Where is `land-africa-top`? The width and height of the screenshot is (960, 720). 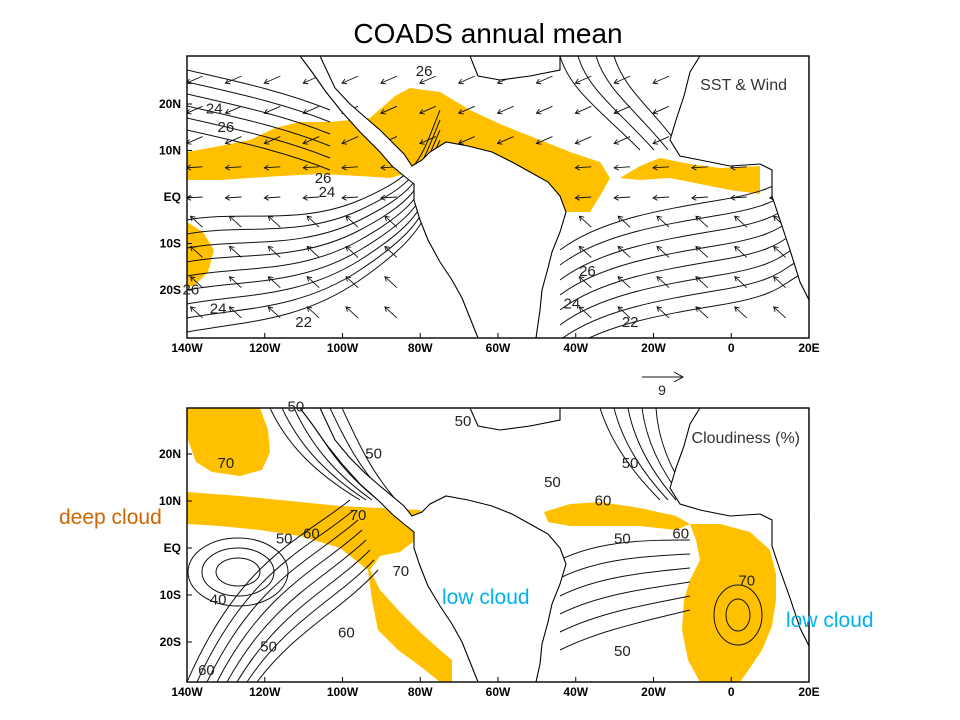
land-africa-top is located at coordinates (739, 178).